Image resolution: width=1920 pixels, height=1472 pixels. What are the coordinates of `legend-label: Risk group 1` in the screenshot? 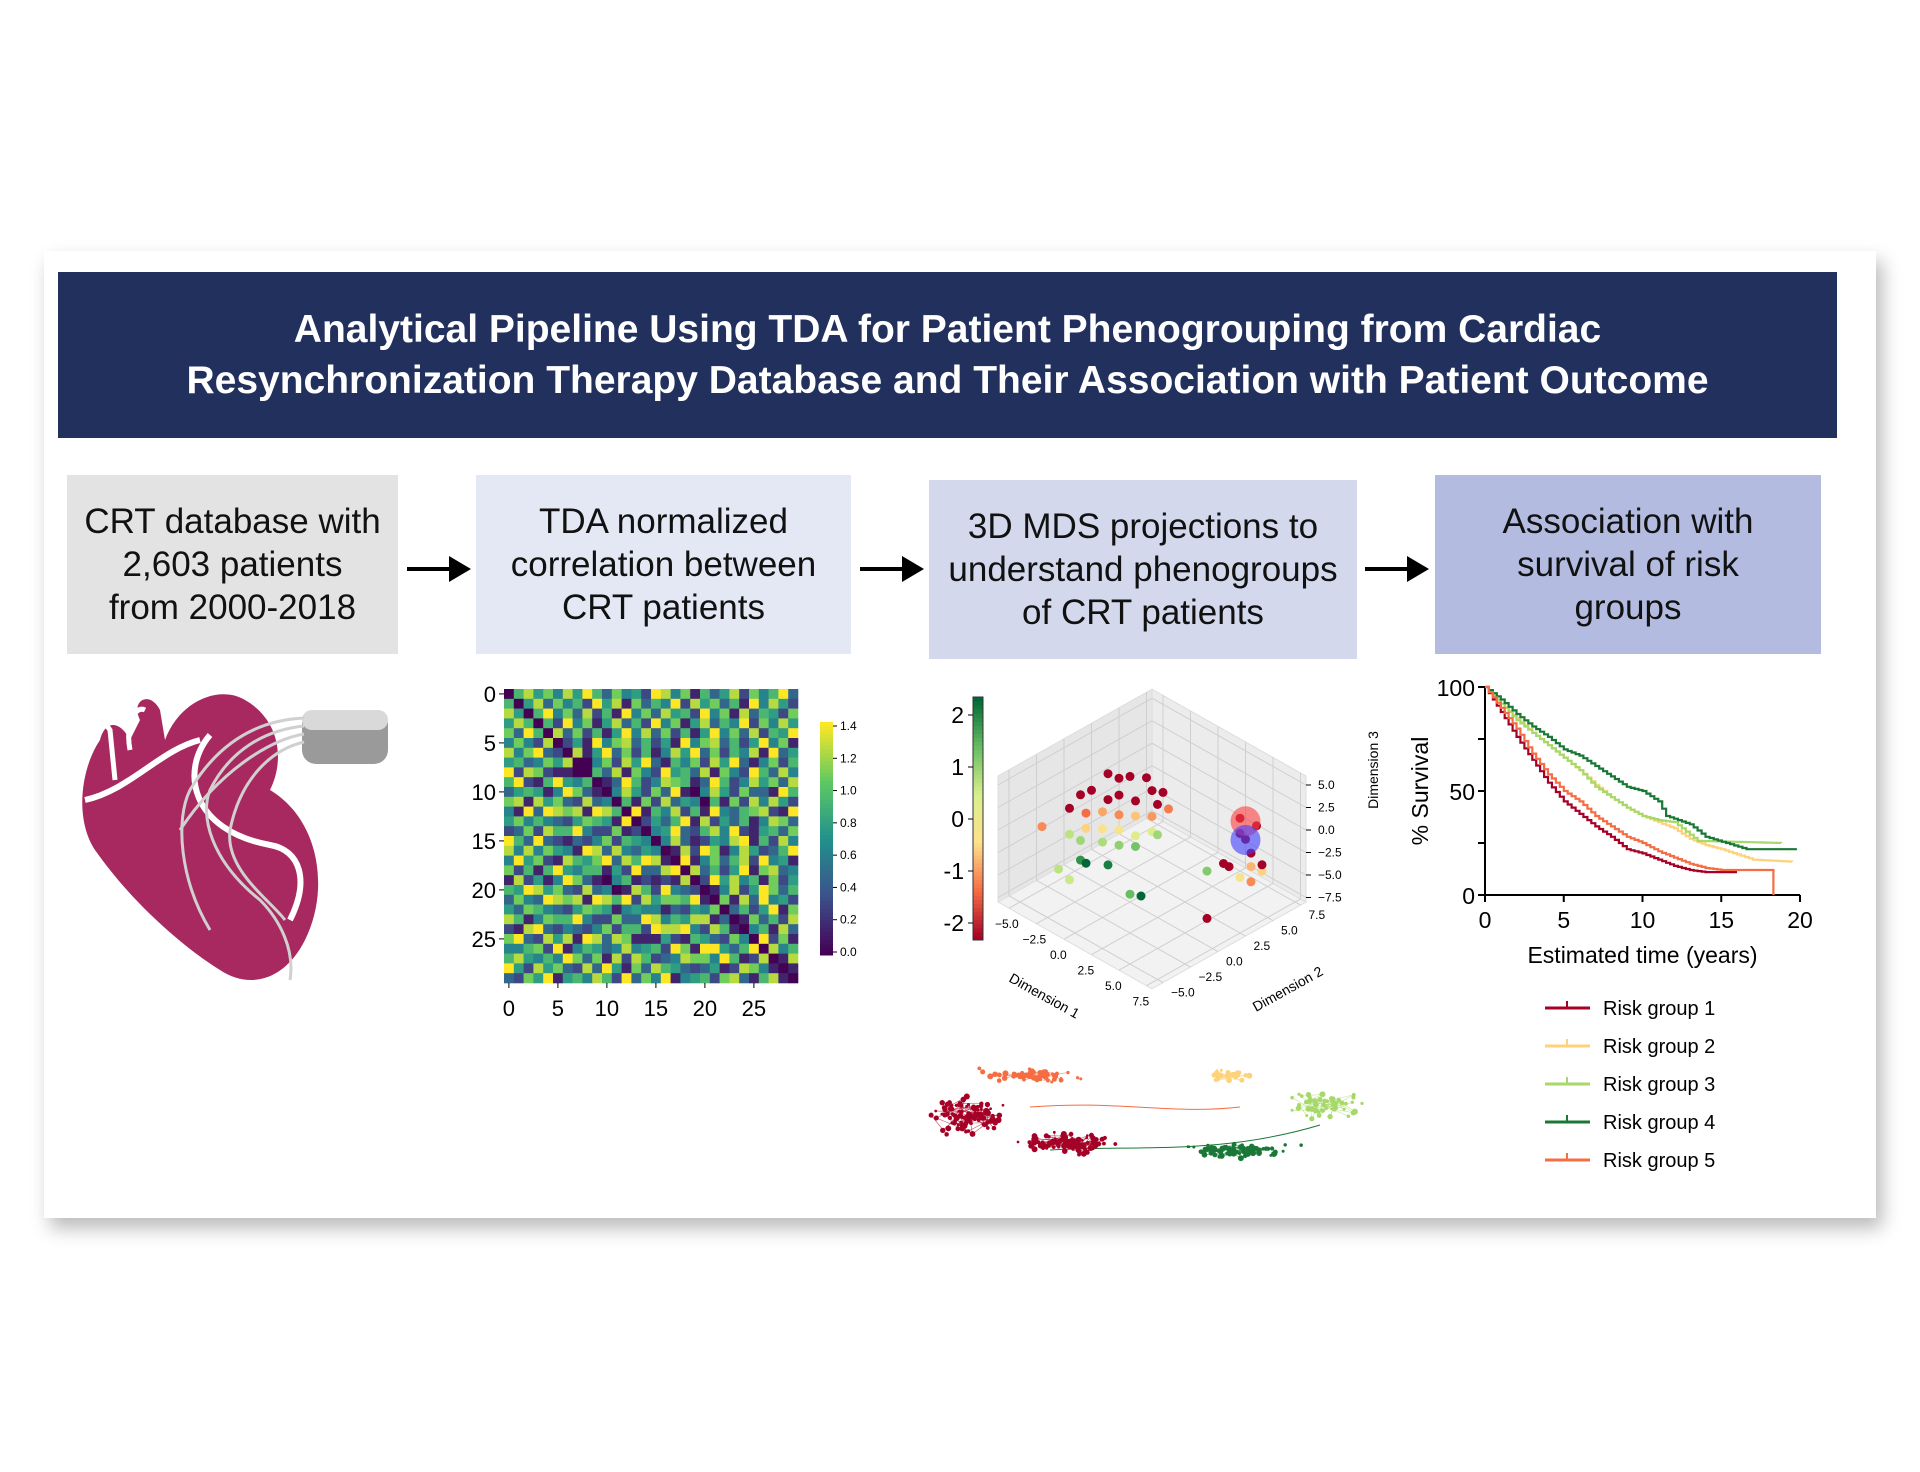 It's located at (1659, 1009).